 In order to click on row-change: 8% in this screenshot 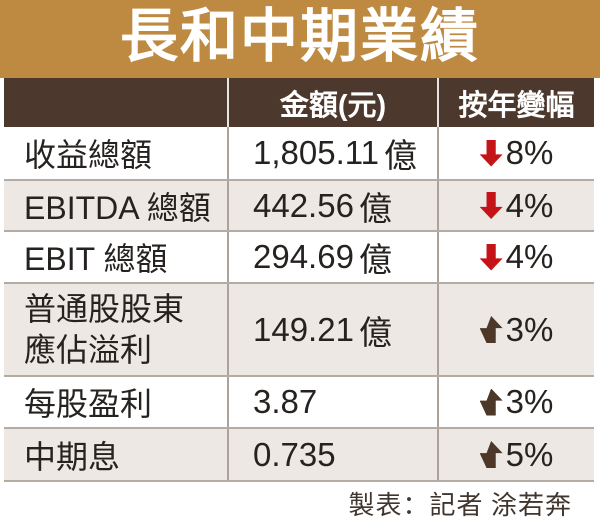, I will do `click(515, 153)`.